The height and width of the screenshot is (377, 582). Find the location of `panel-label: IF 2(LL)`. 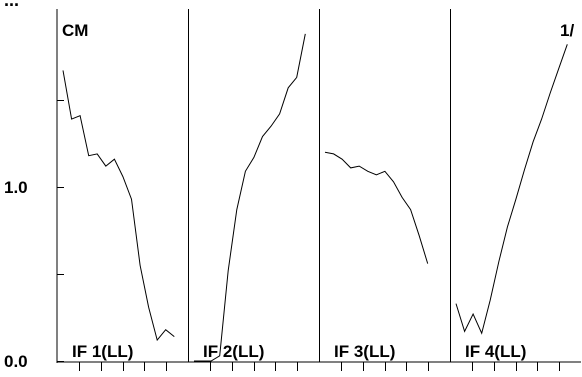

panel-label: IF 2(LL) is located at coordinates (233, 351).